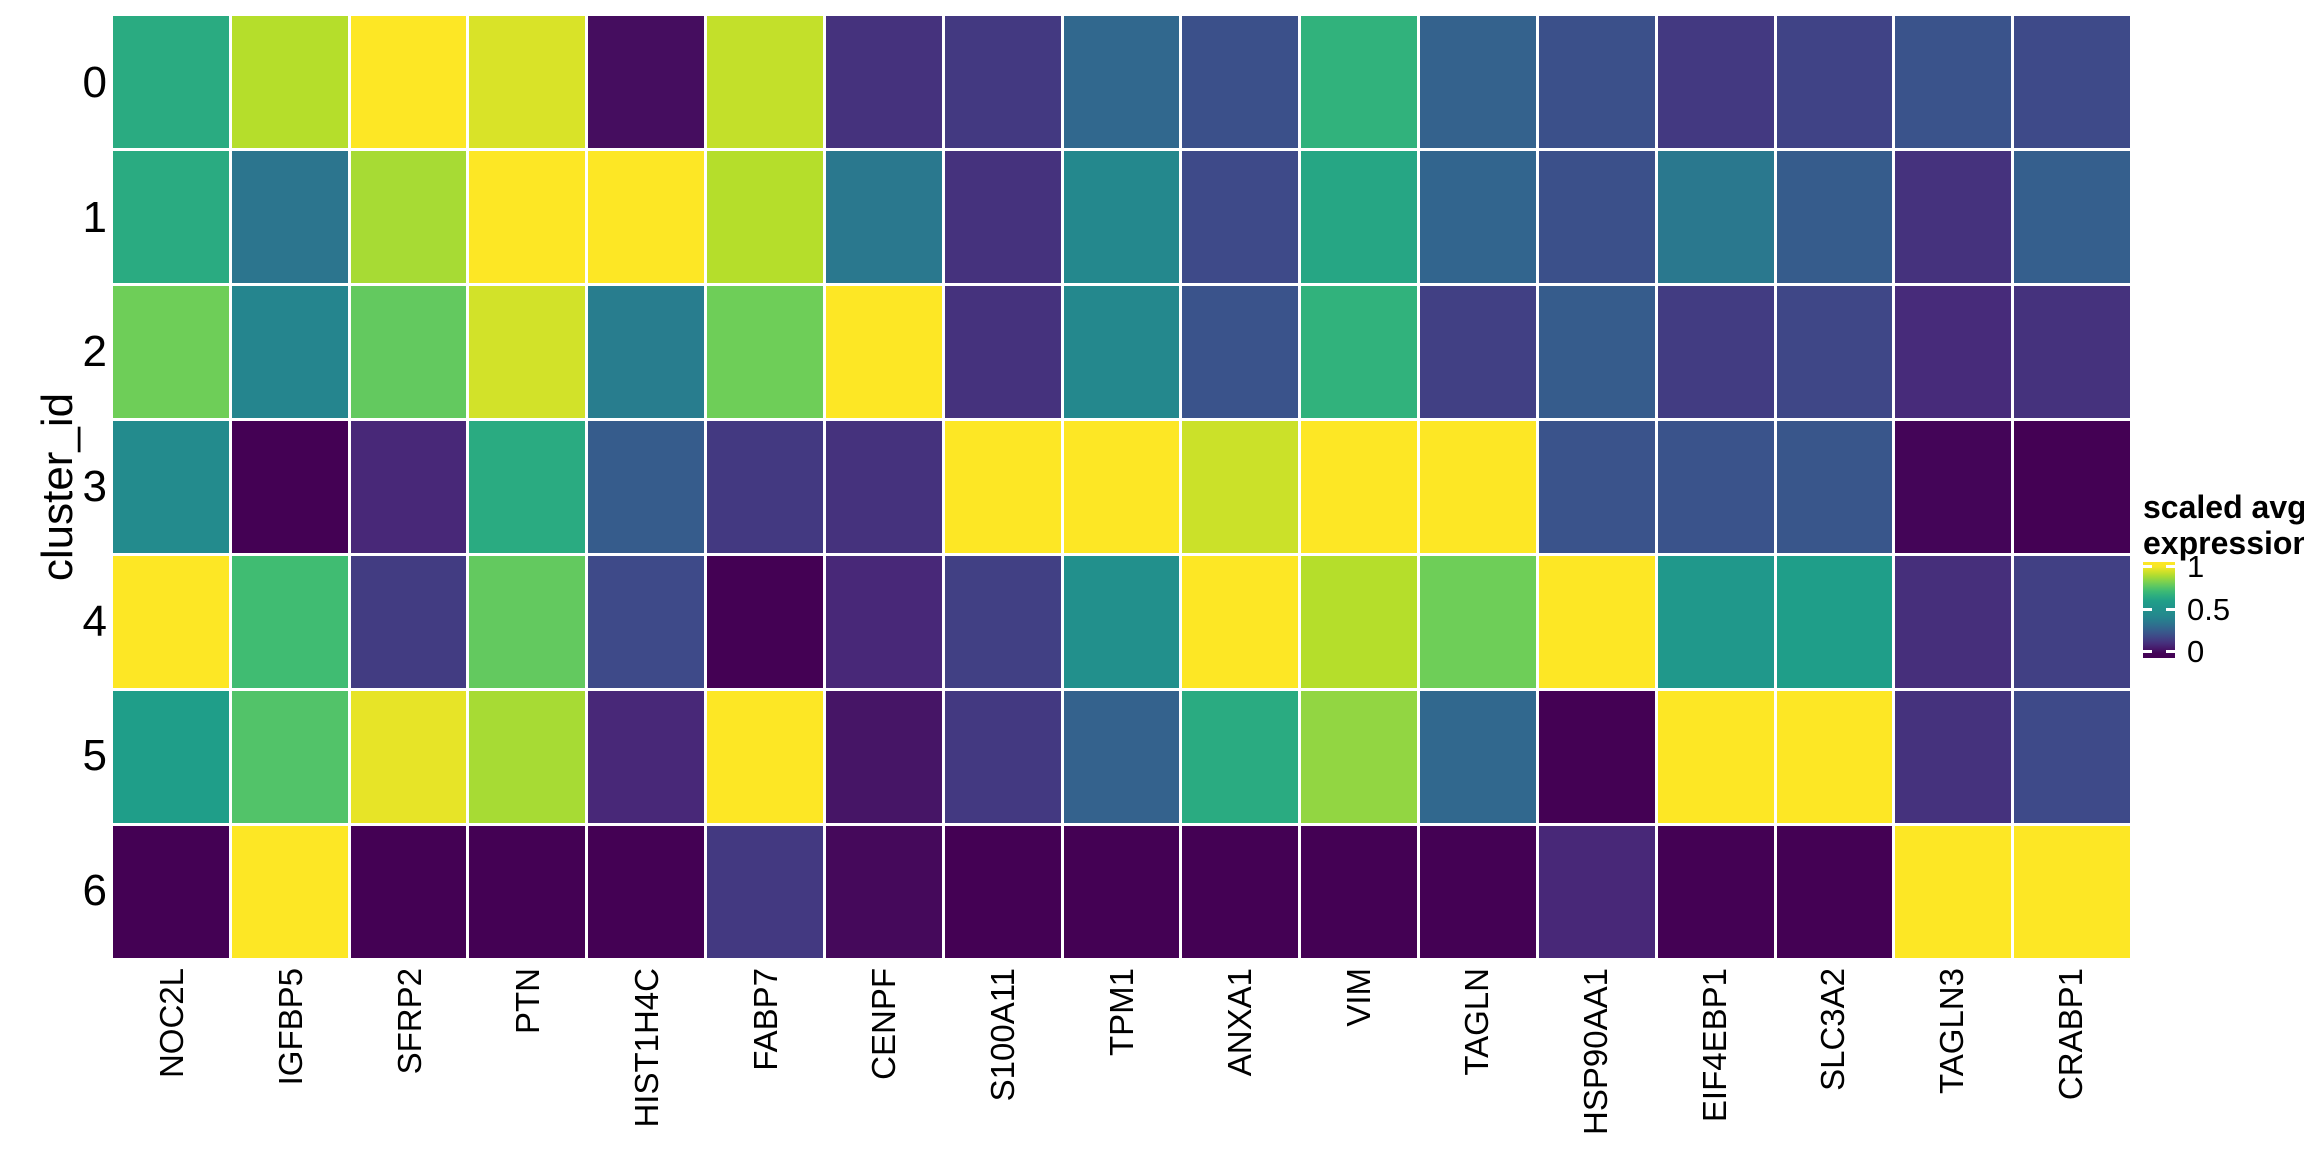 The width and height of the screenshot is (2304, 1152). What do you see at coordinates (290, 1027) in the screenshot?
I see `x-tick-label-IGFBP5: IGFBP5` at bounding box center [290, 1027].